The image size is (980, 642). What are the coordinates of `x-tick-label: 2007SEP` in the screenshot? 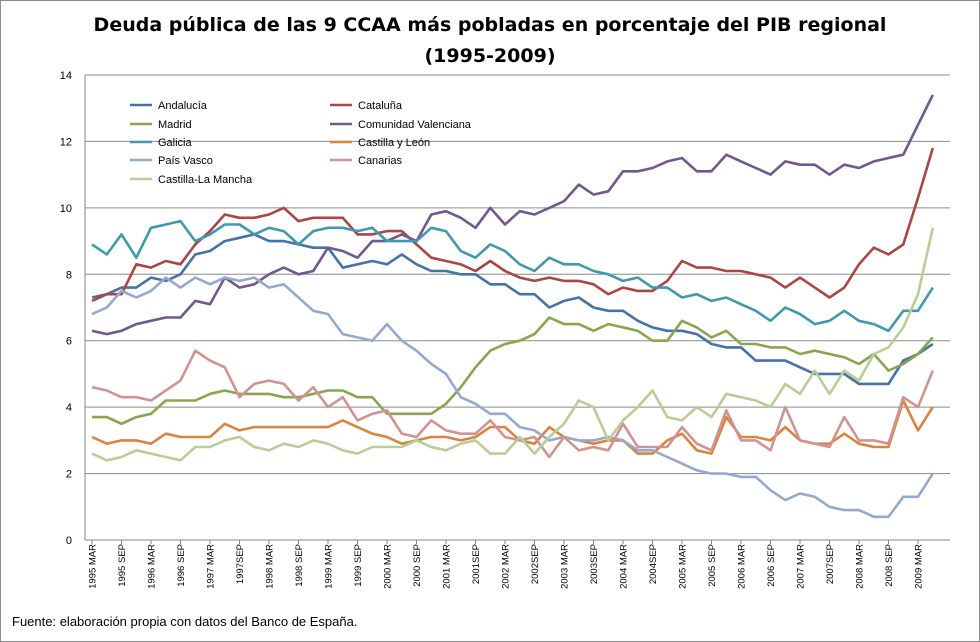 It's located at (830, 564).